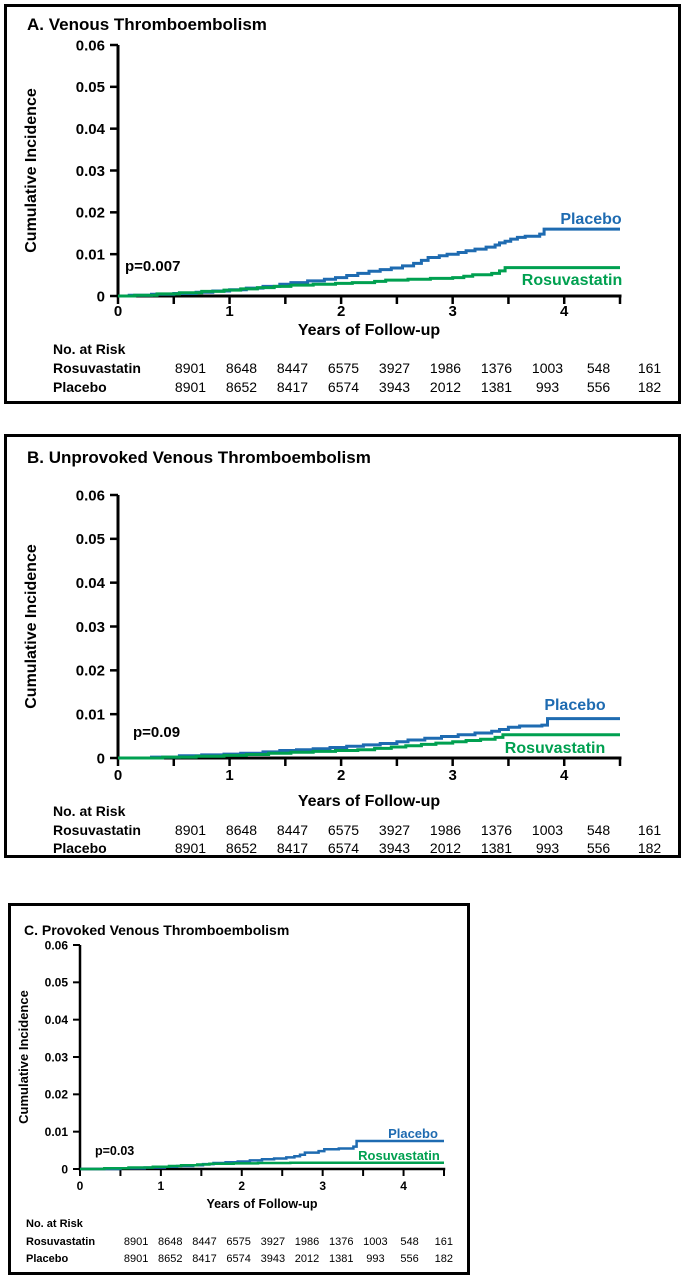 The width and height of the screenshot is (688, 1280). I want to click on risk-table-header: No. at Risk, so click(89, 349).